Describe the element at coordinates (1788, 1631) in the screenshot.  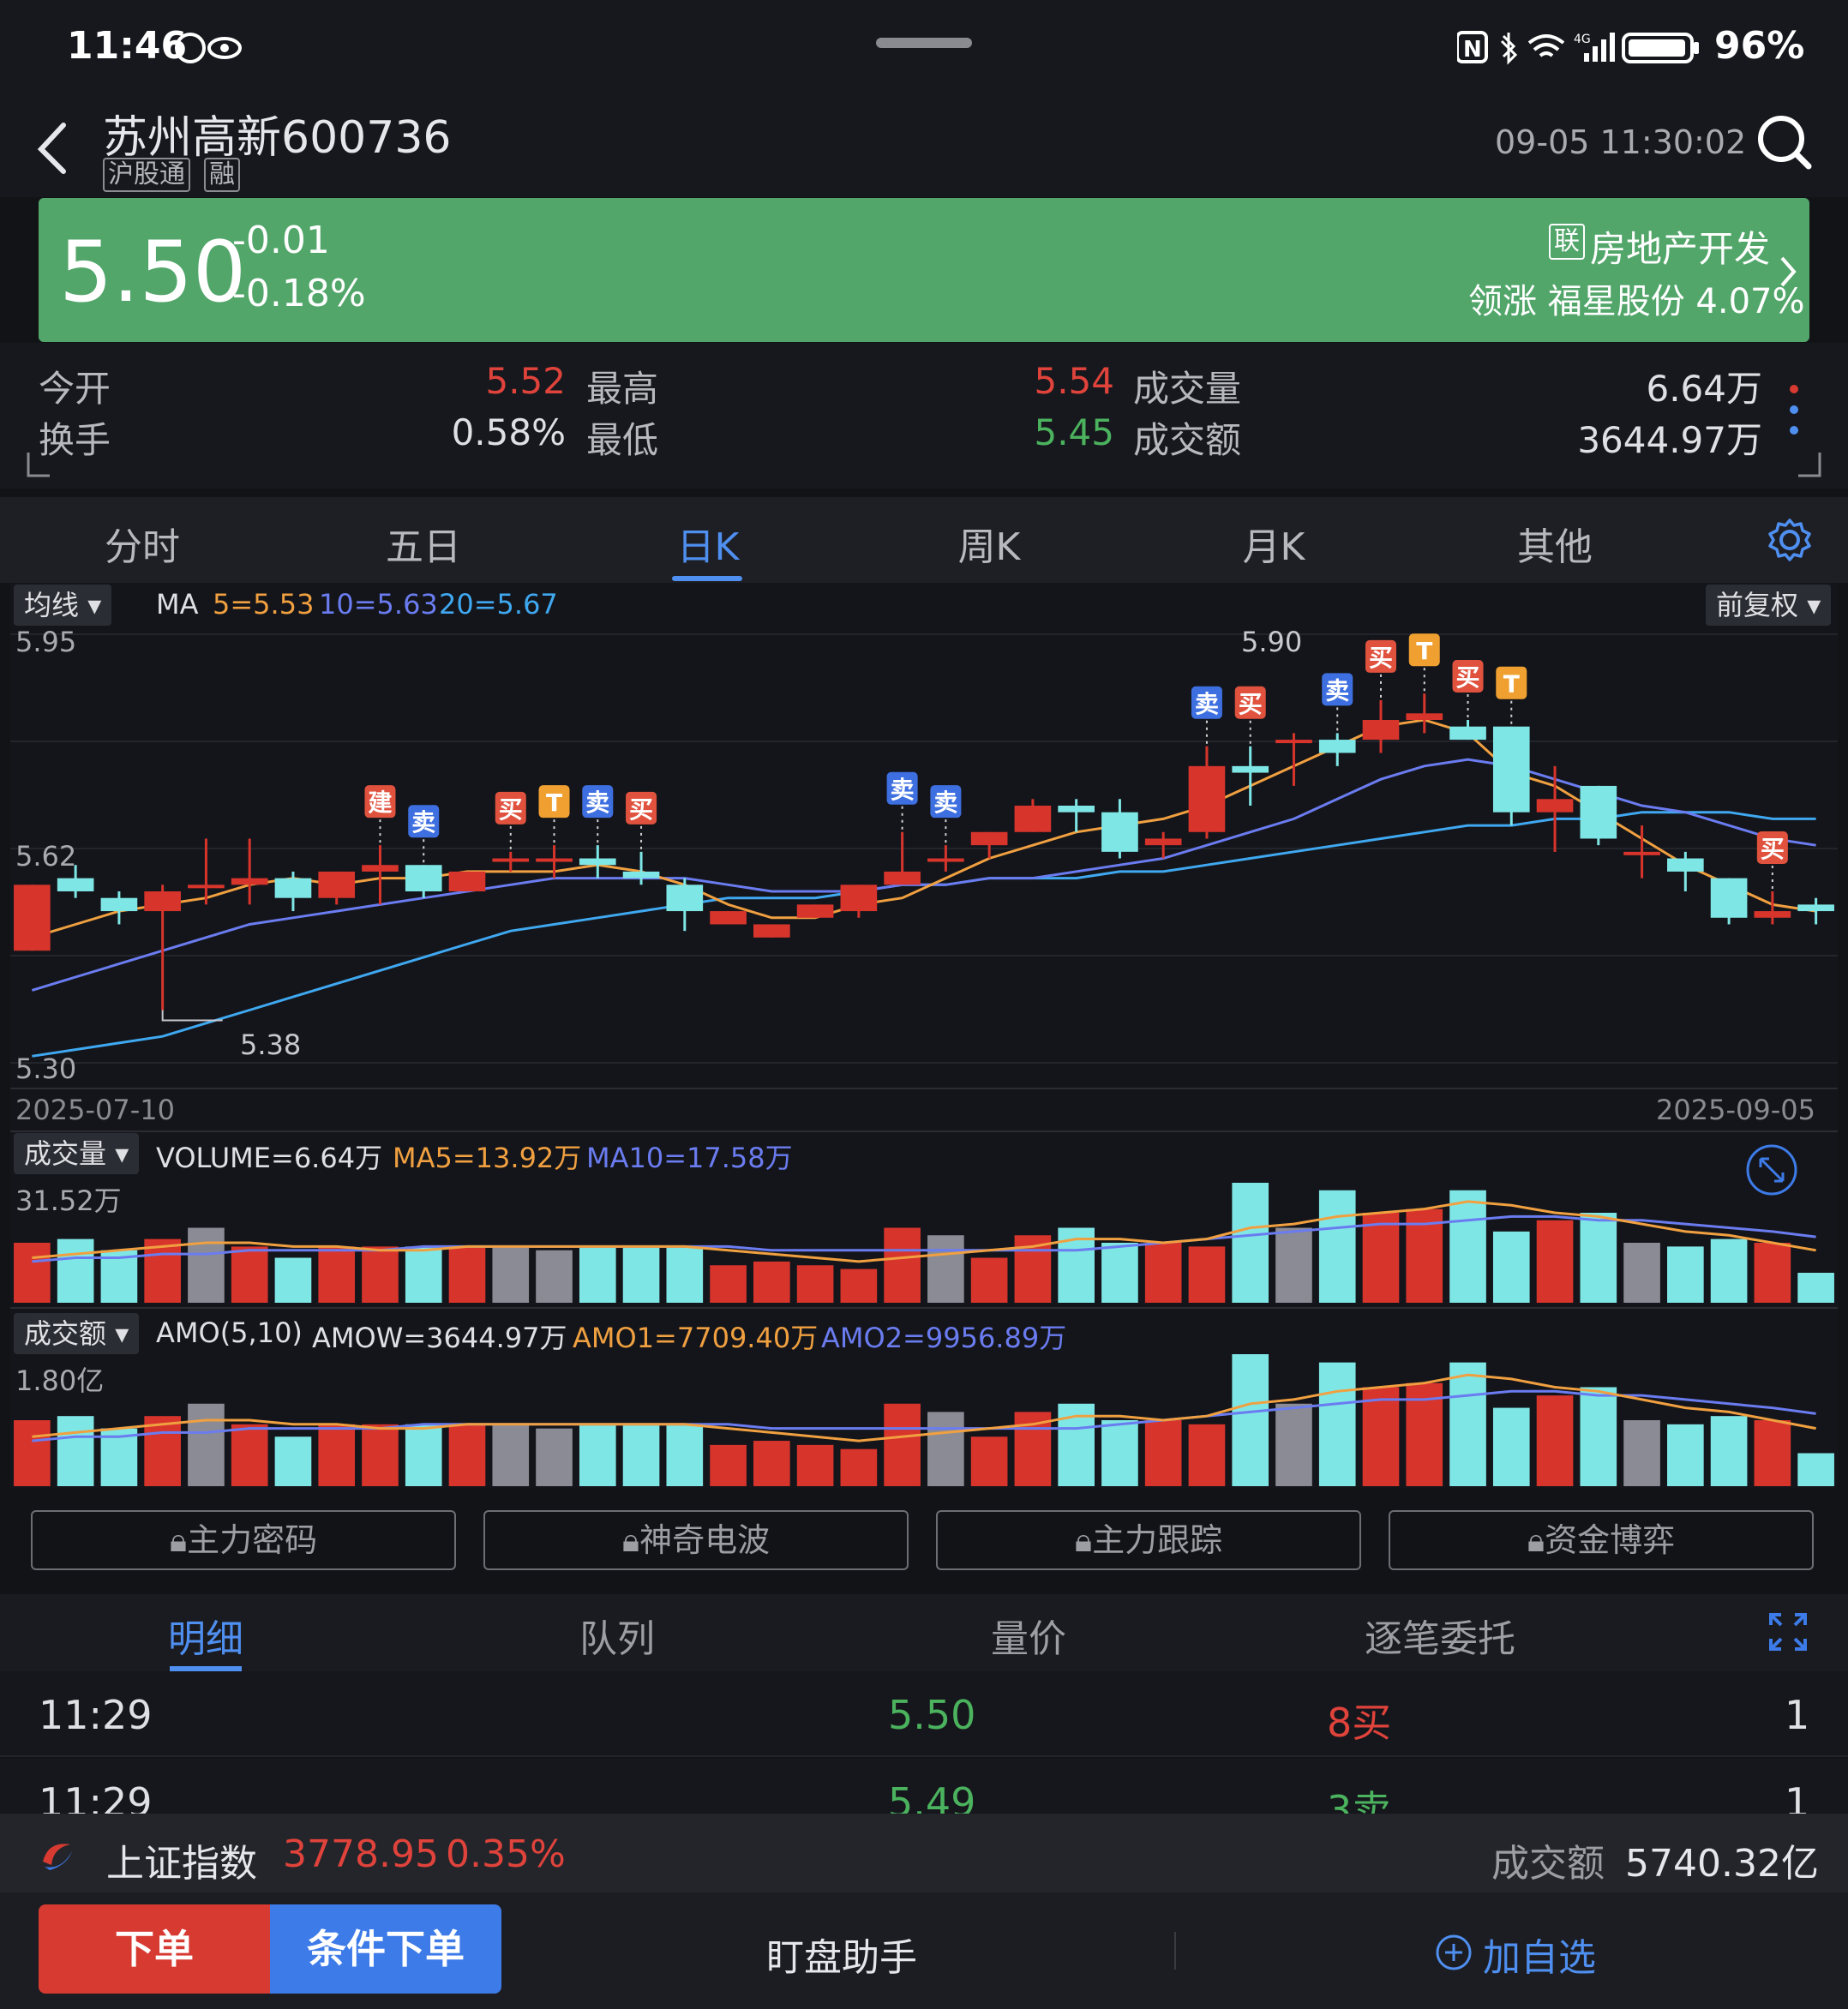
I see `expand-icon` at that location.